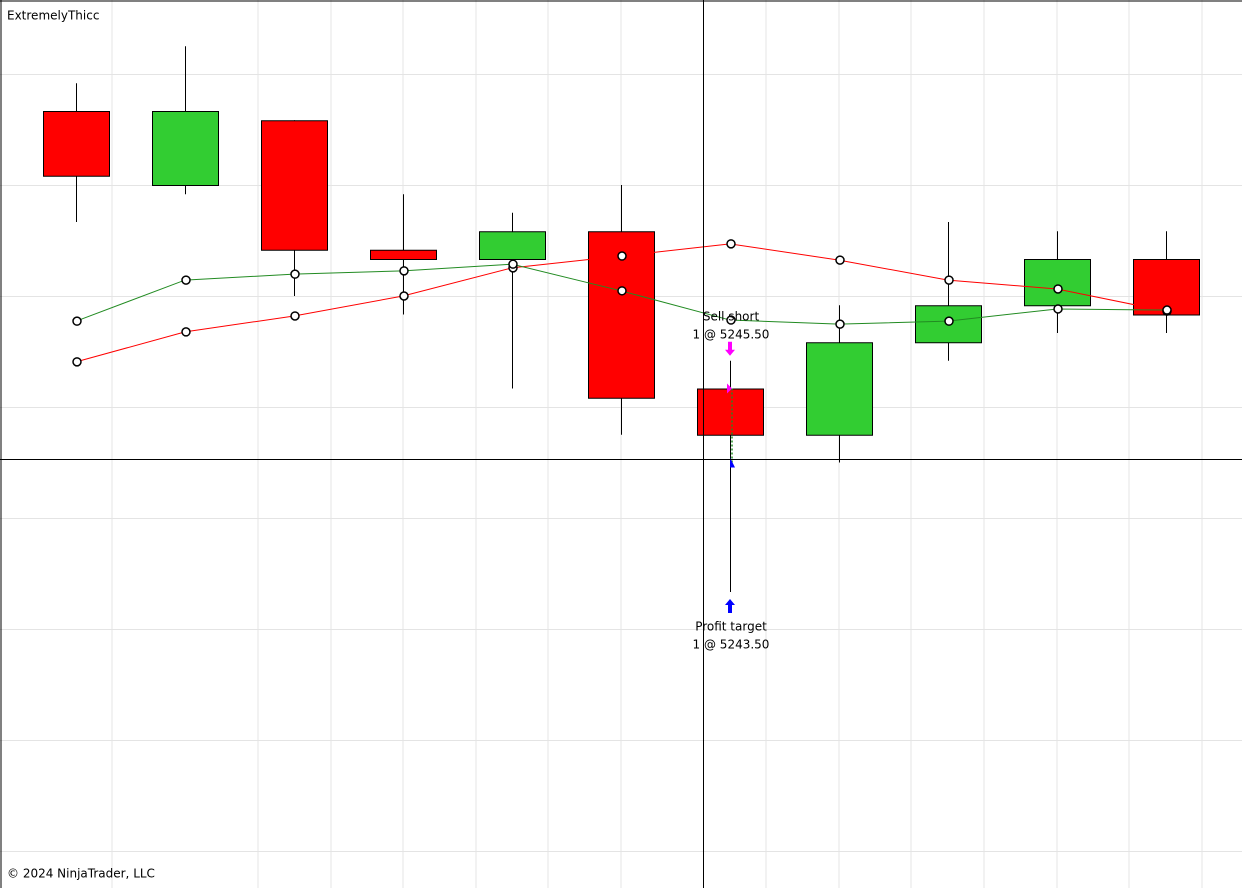  What do you see at coordinates (729, 388) in the screenshot?
I see `execution-marker` at bounding box center [729, 388].